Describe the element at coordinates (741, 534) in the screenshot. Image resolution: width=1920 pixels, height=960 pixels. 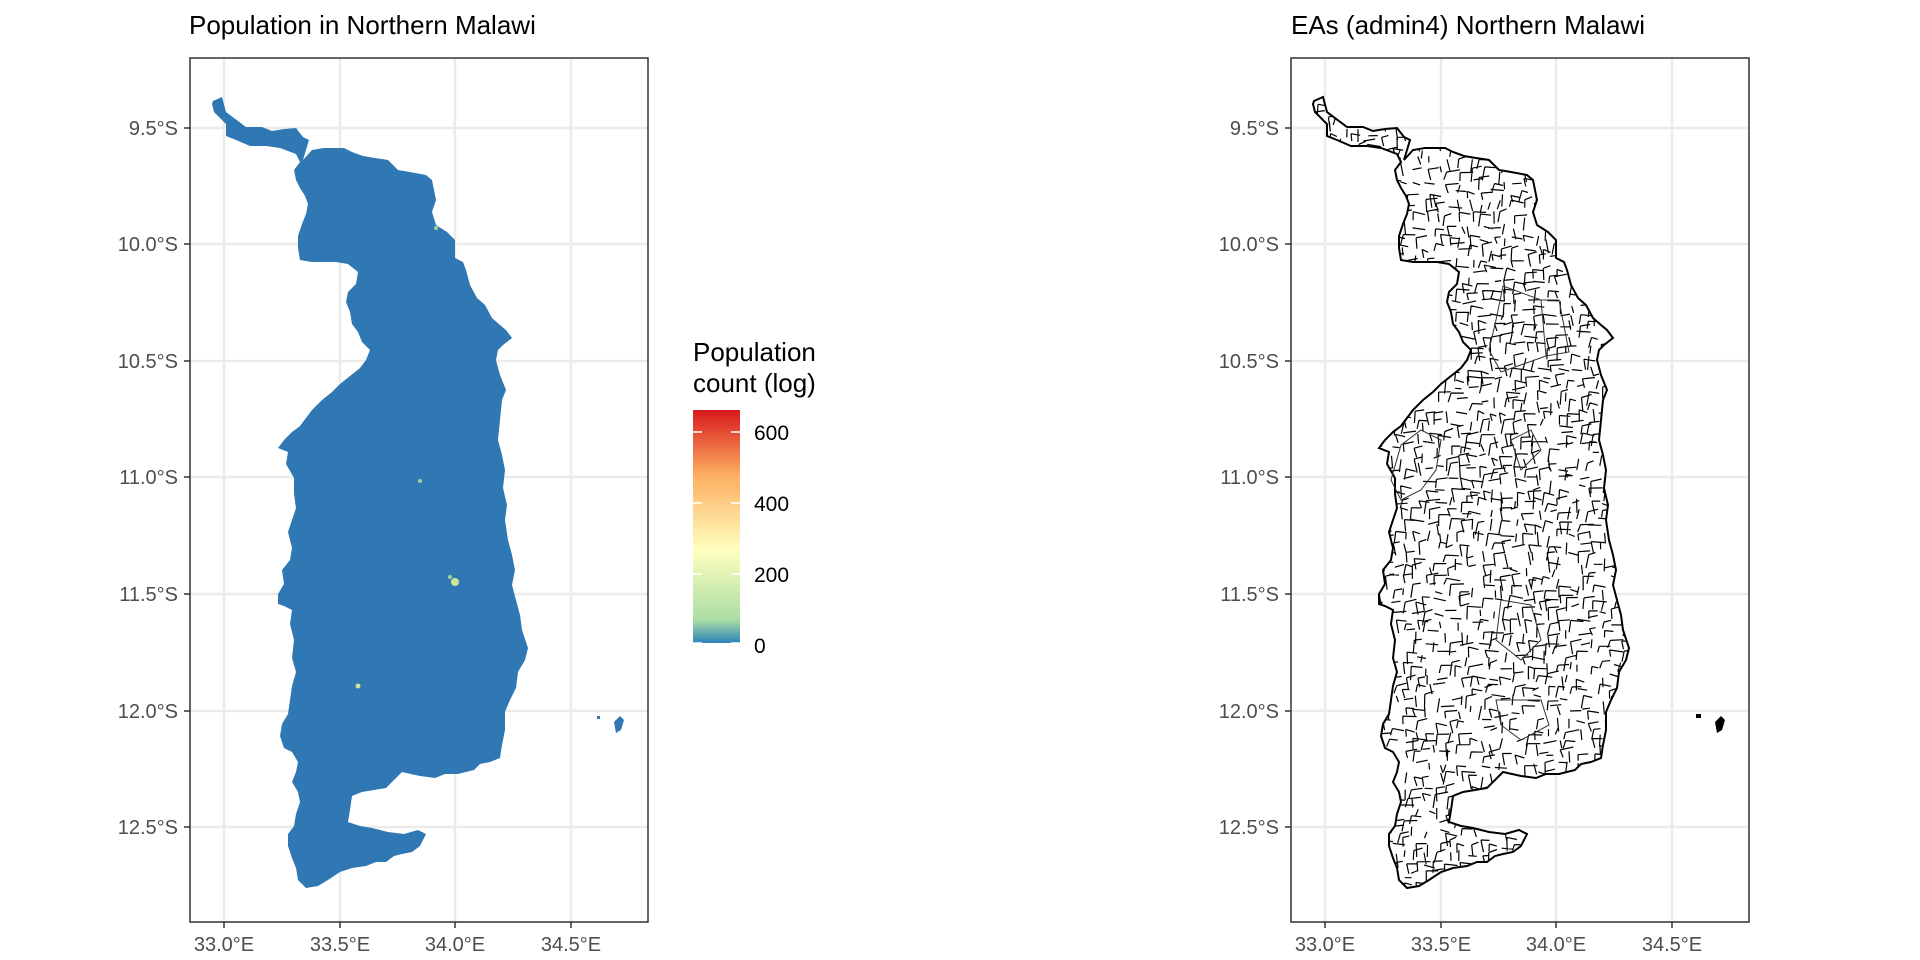
I see `legend: 600 400 200 0` at that location.